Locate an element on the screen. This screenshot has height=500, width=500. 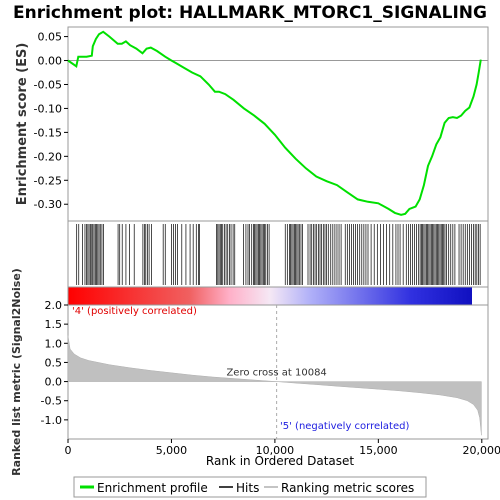
legend-enrichment-label: Enrichment profile is located at coordinates (152, 488).